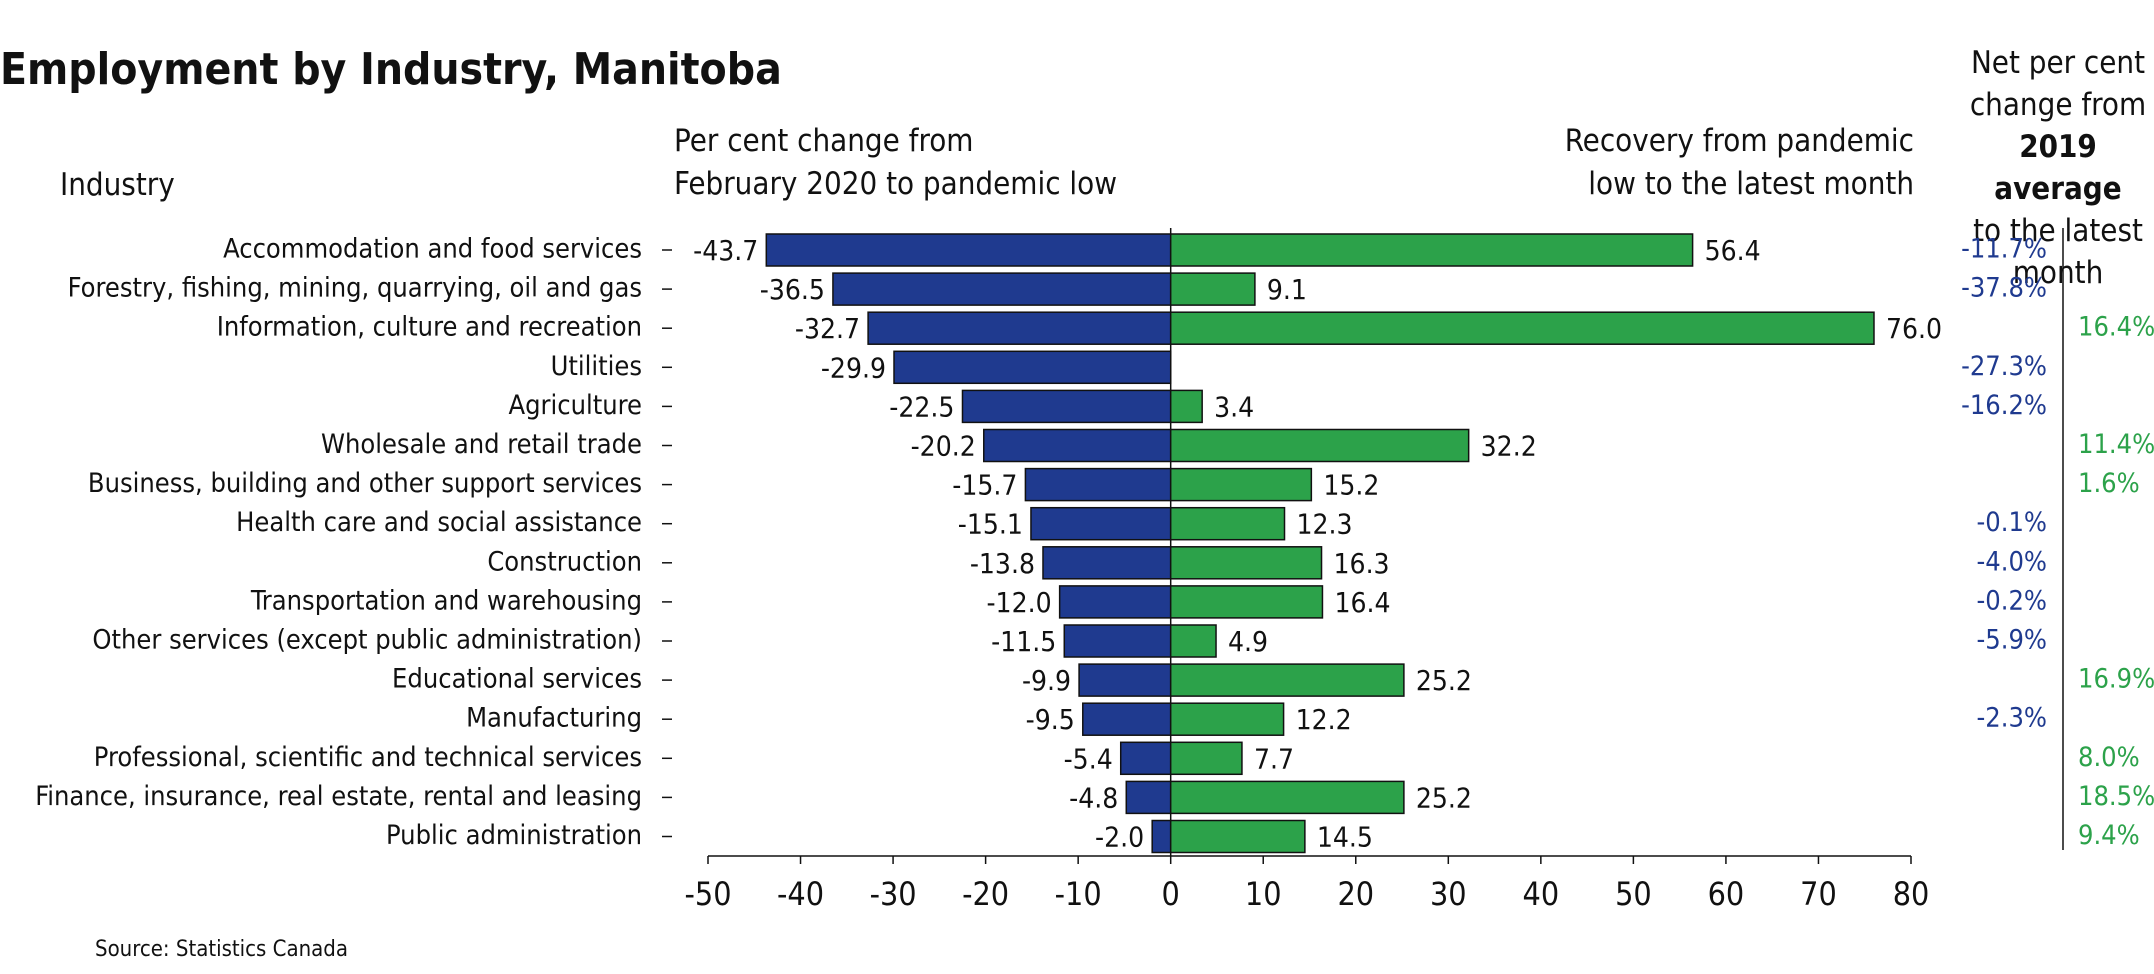 The image size is (2154, 974). I want to click on net-change-label: 18.5%, so click(2116, 796).